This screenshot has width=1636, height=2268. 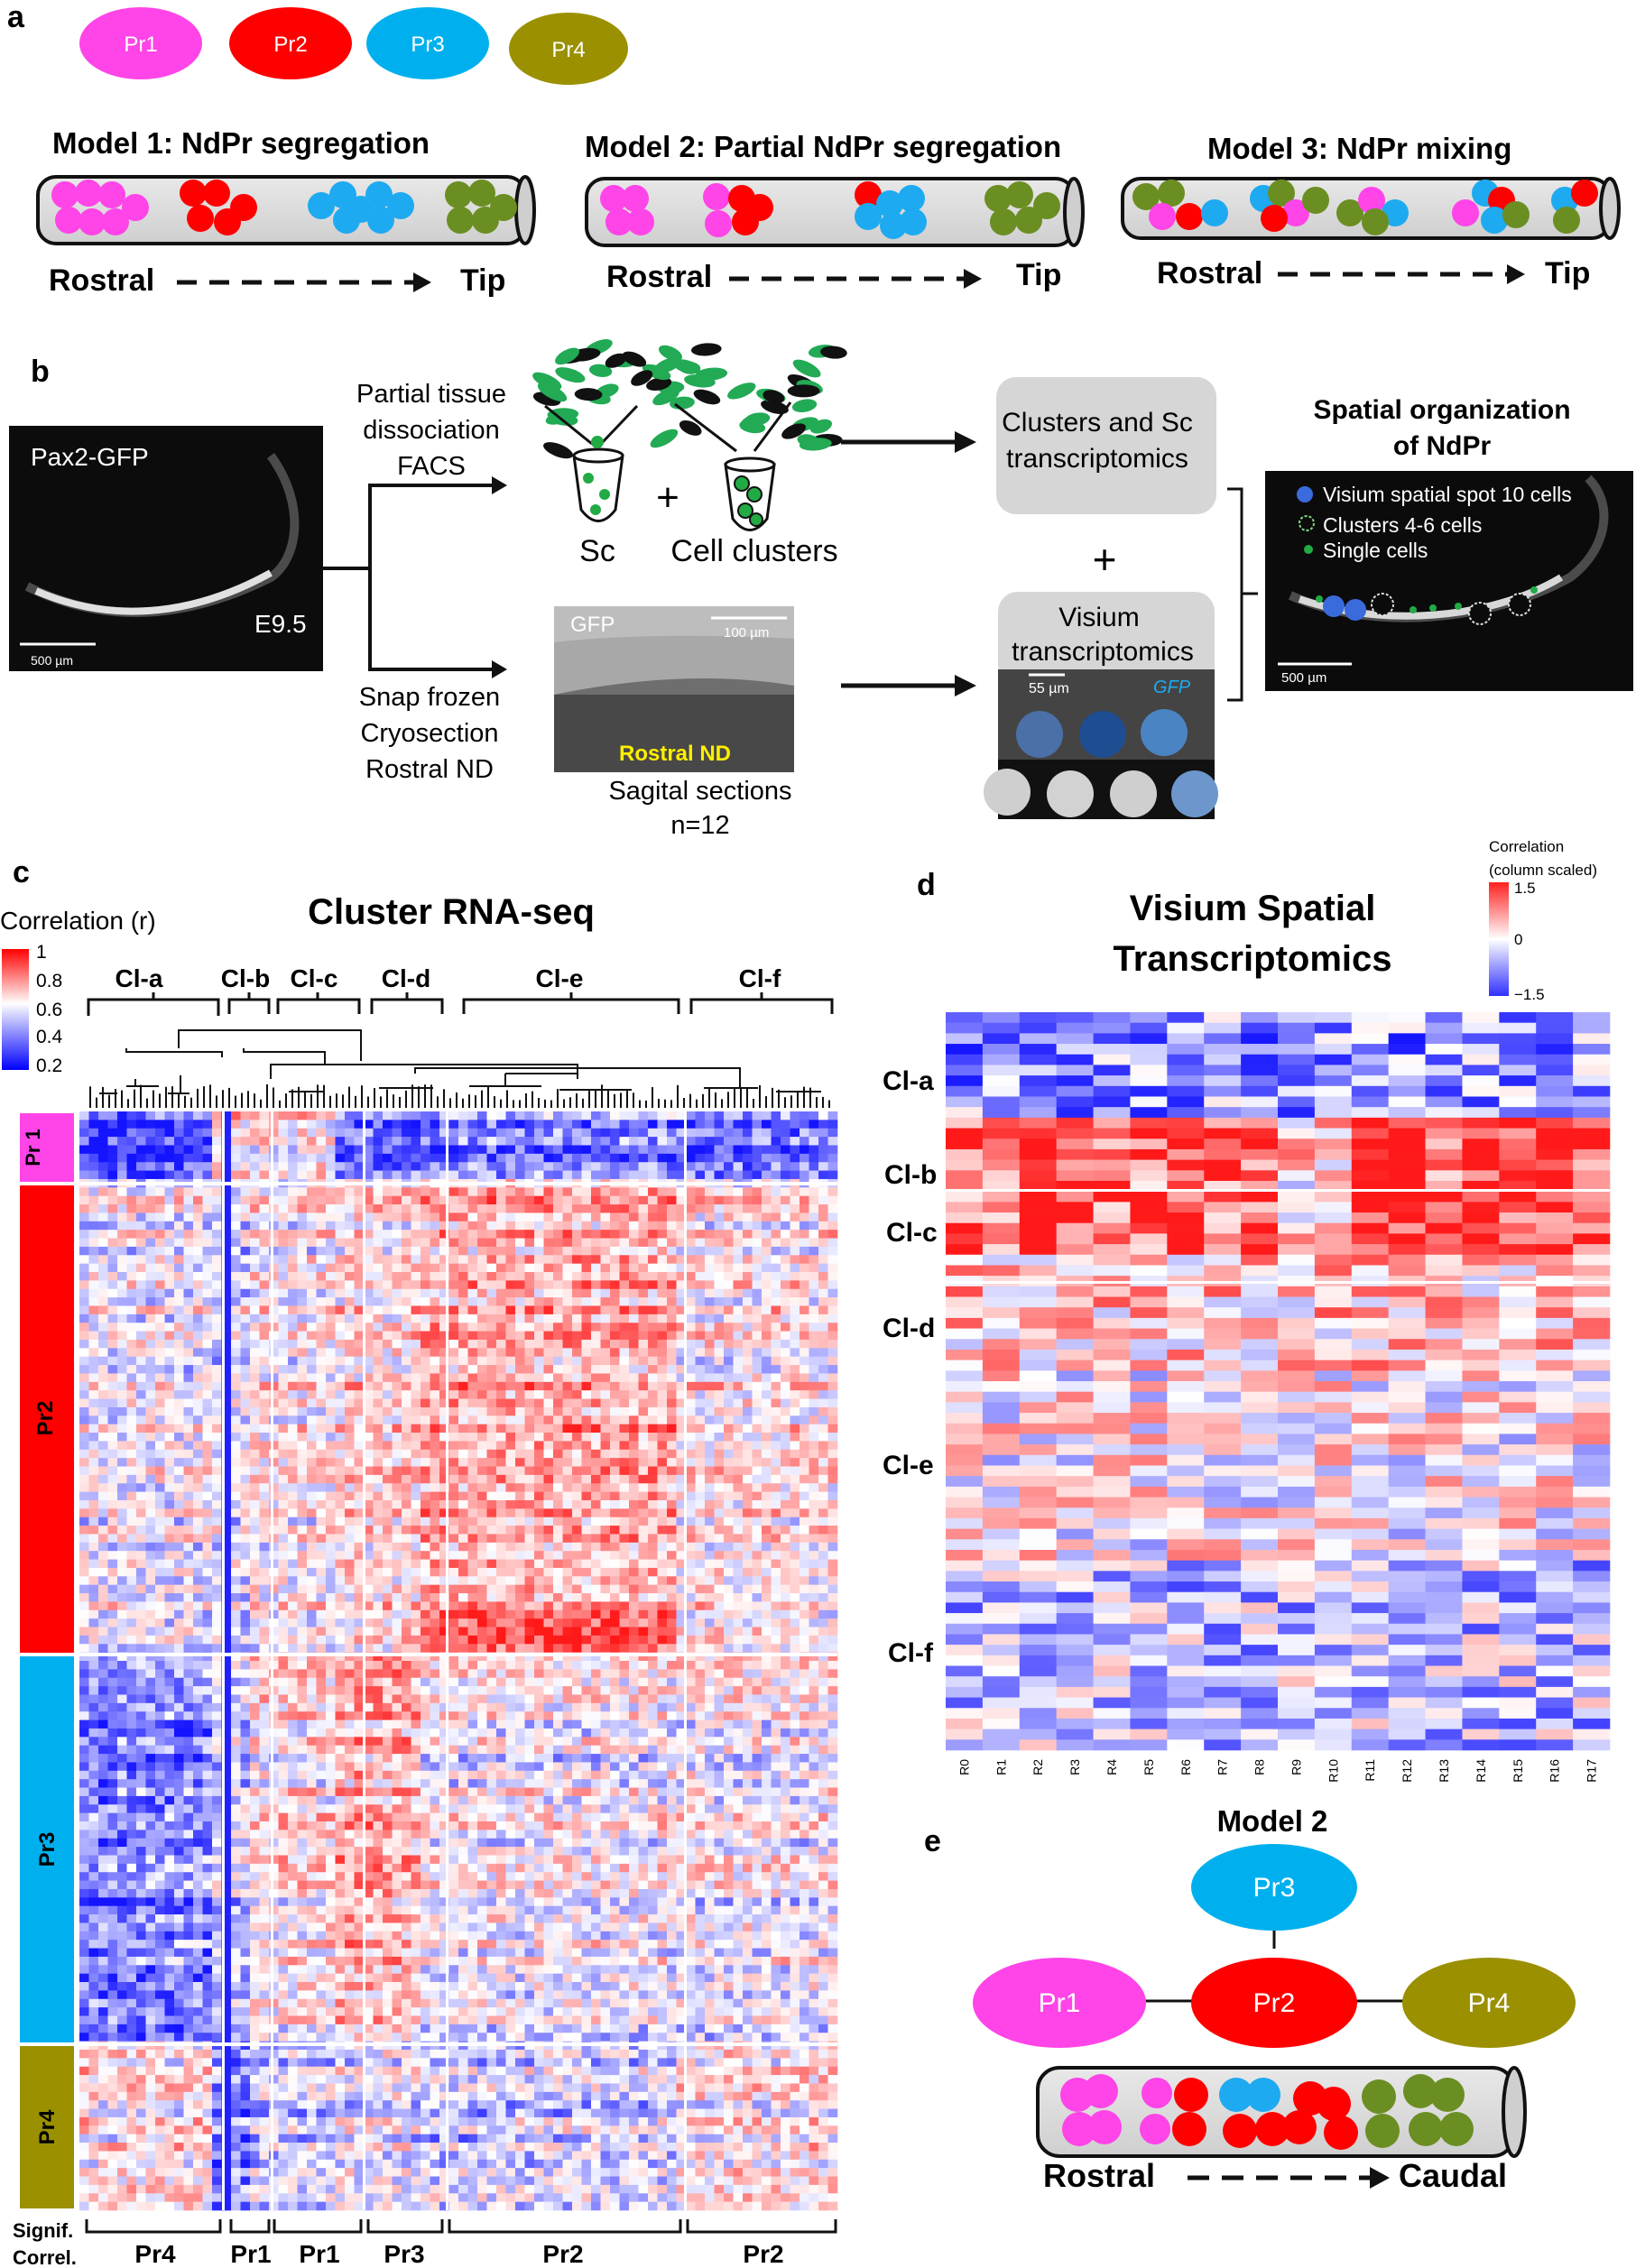 I want to click on cell-dot, so click(x=1281, y=193).